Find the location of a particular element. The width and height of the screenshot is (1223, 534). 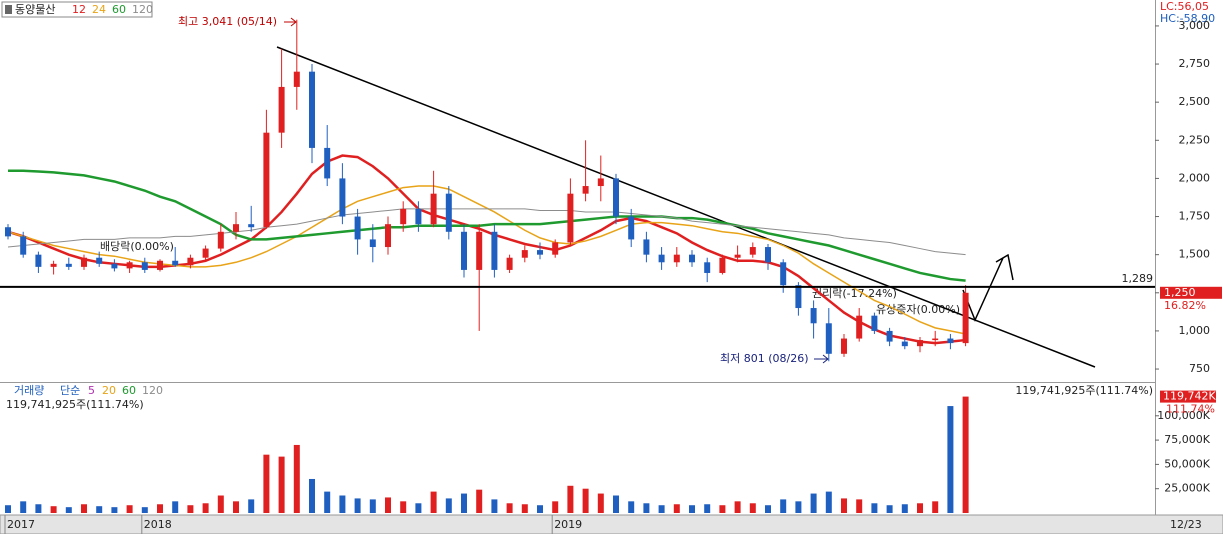

volume-ma: 5 is located at coordinates (91, 390).